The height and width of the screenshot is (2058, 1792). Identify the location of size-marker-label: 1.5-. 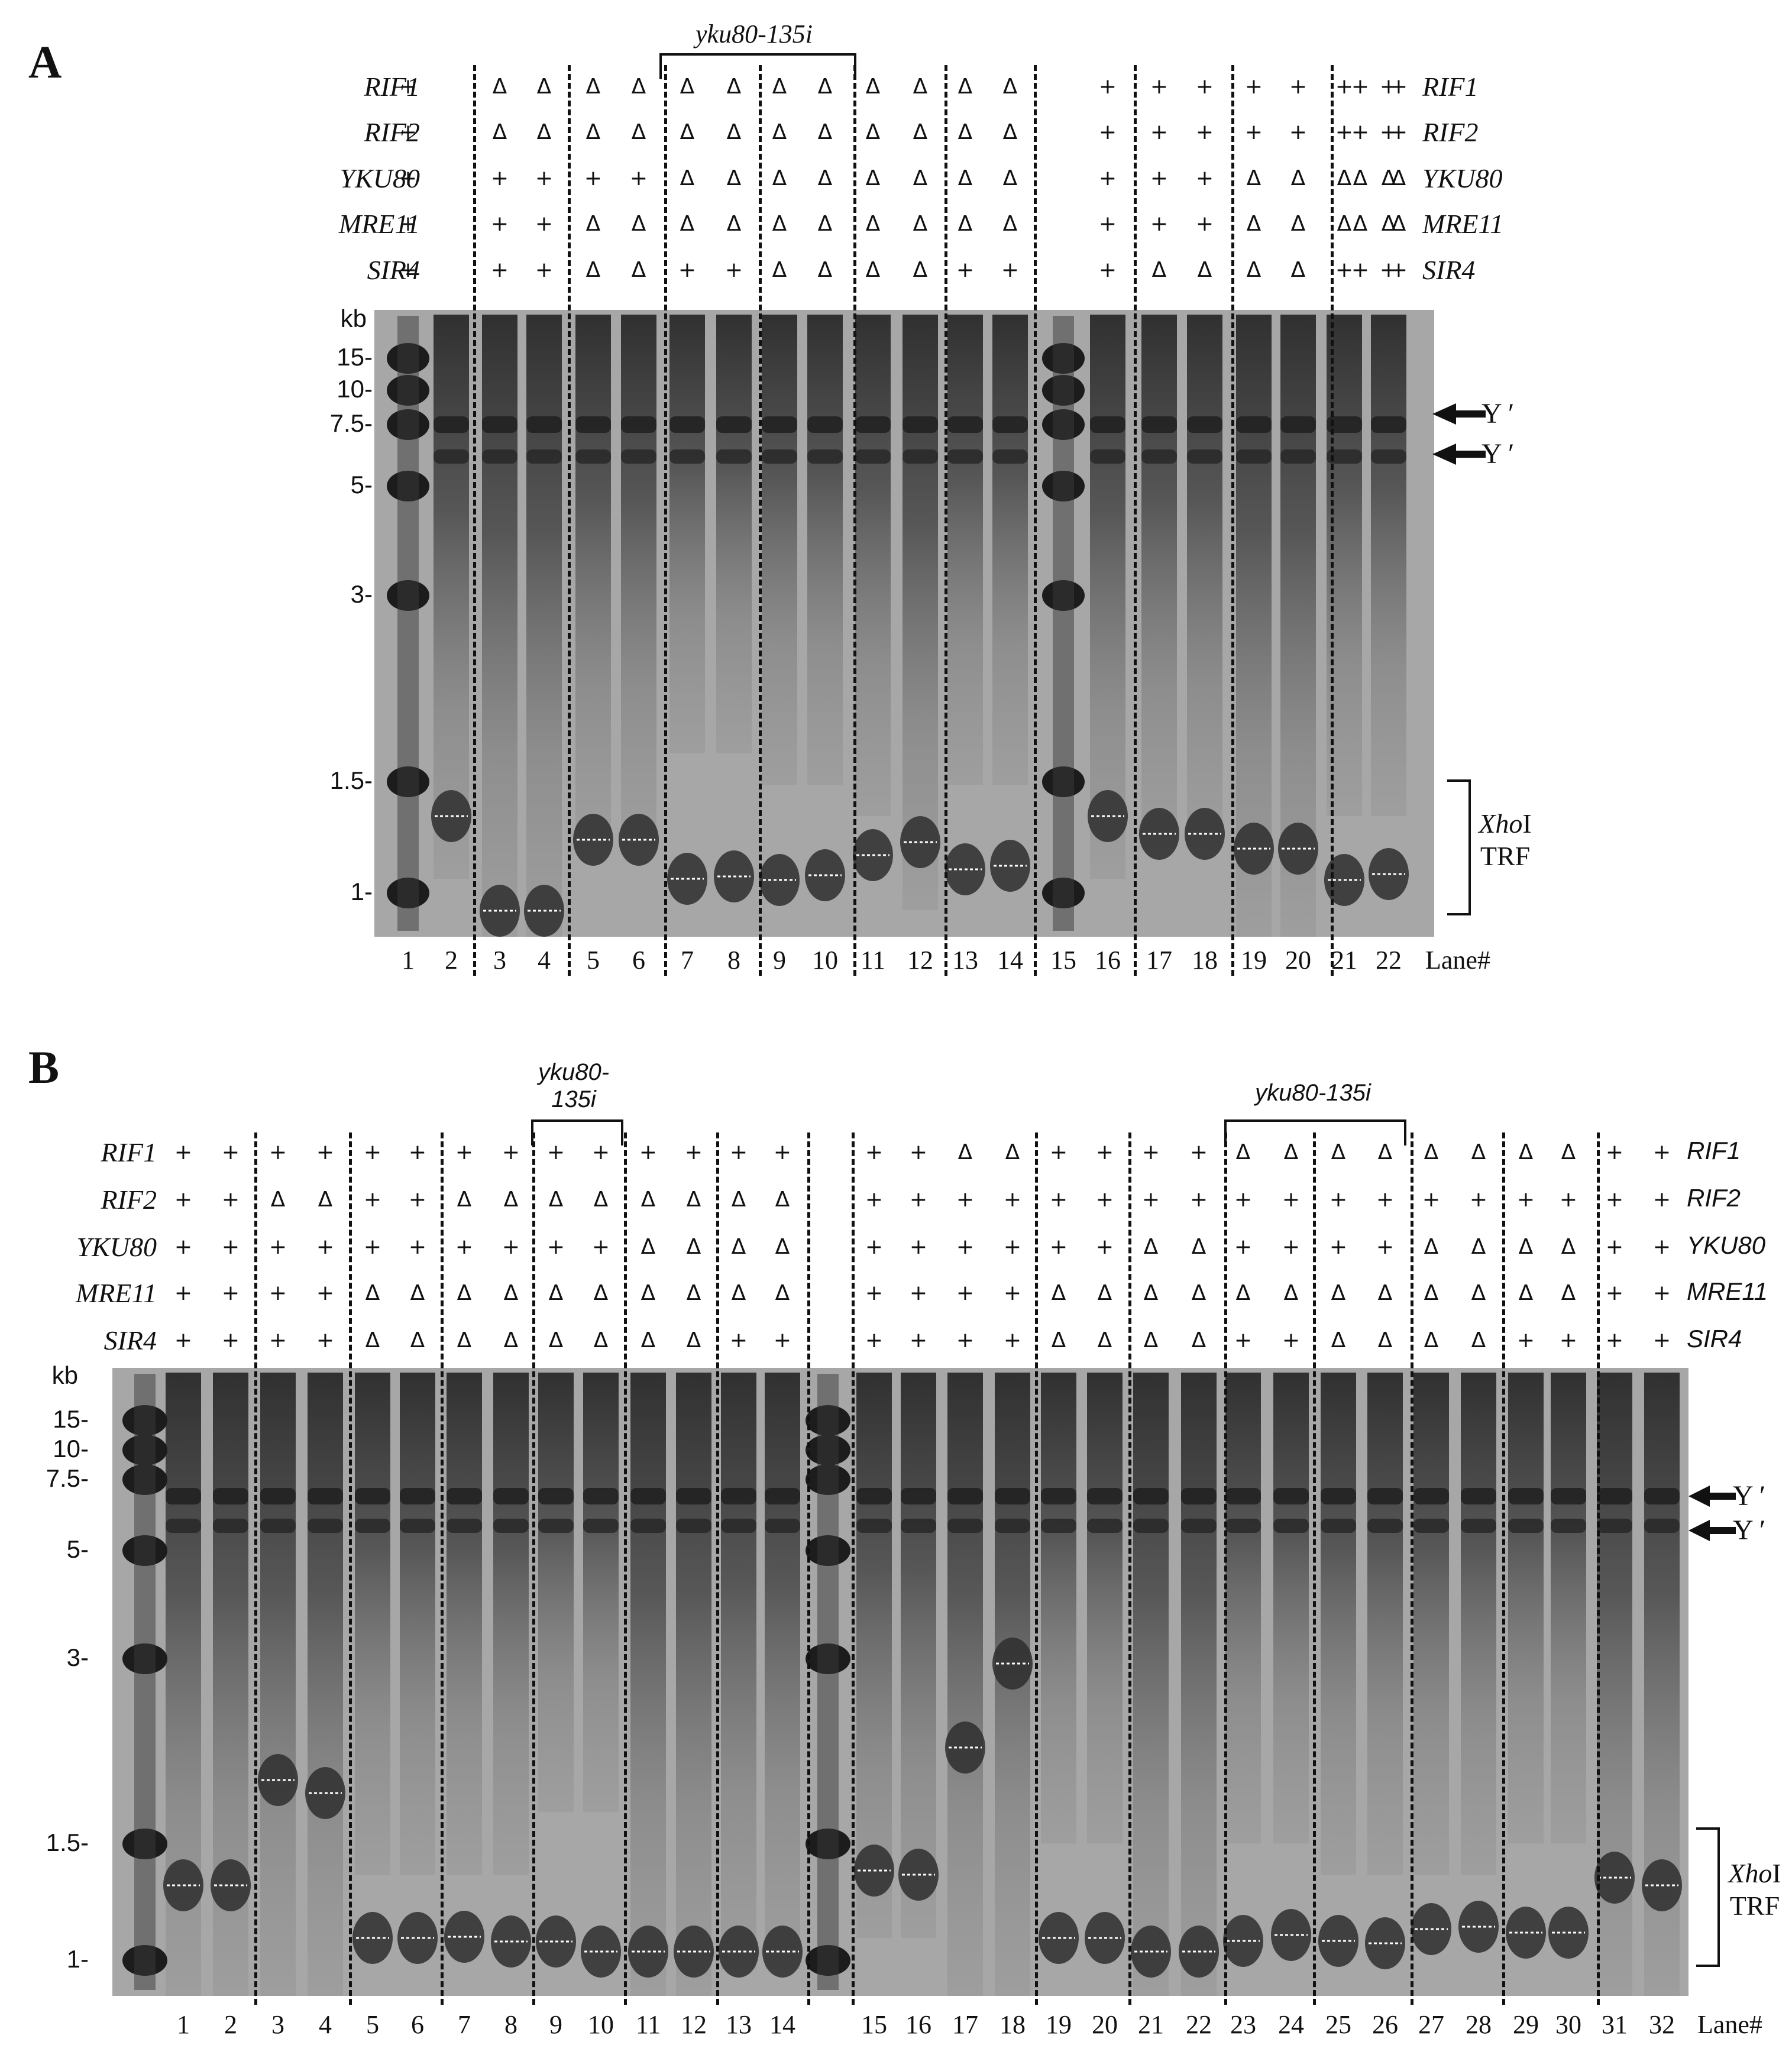
(351, 780).